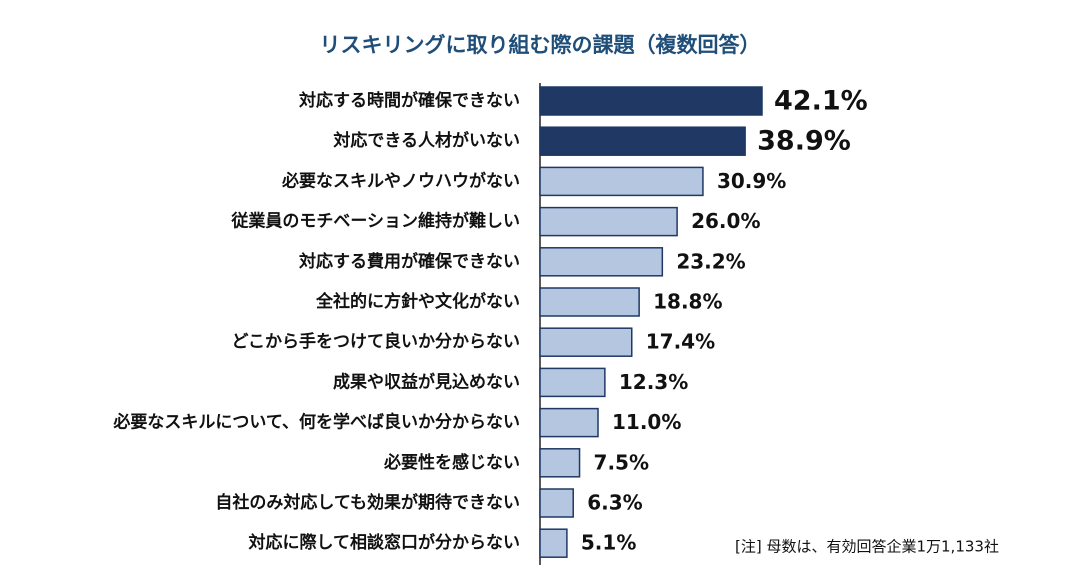 The height and width of the screenshot is (567, 1071). What do you see at coordinates (608, 543) in the screenshot?
I see `value-label: 5.1%` at bounding box center [608, 543].